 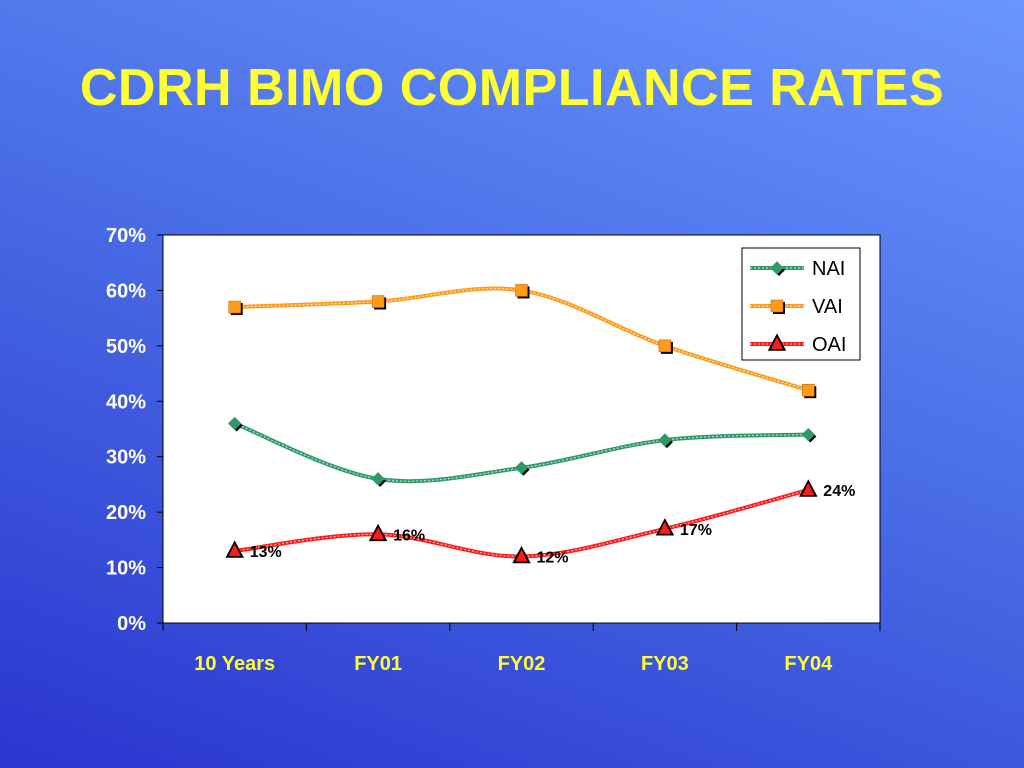 What do you see at coordinates (126, 291) in the screenshot?
I see `y-tick-label: 60%` at bounding box center [126, 291].